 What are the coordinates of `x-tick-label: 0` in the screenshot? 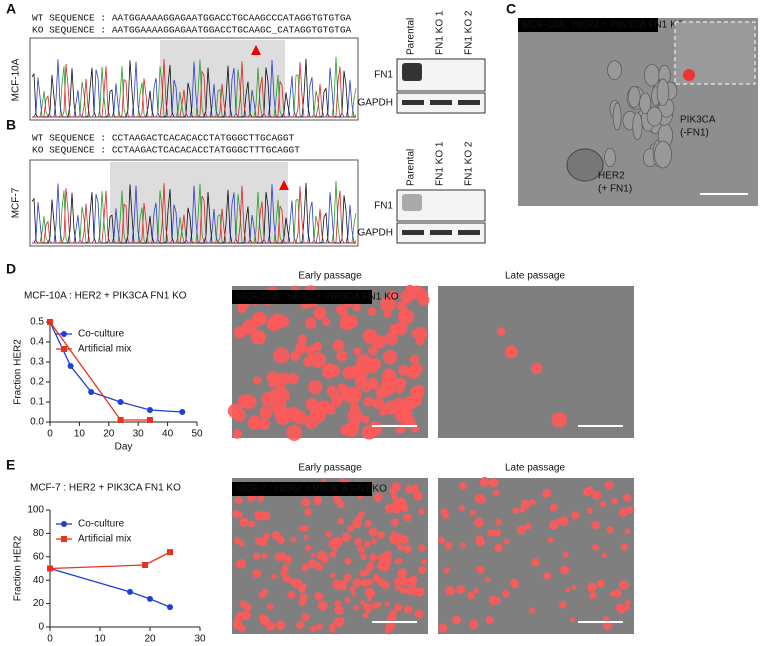 It's located at (50, 434).